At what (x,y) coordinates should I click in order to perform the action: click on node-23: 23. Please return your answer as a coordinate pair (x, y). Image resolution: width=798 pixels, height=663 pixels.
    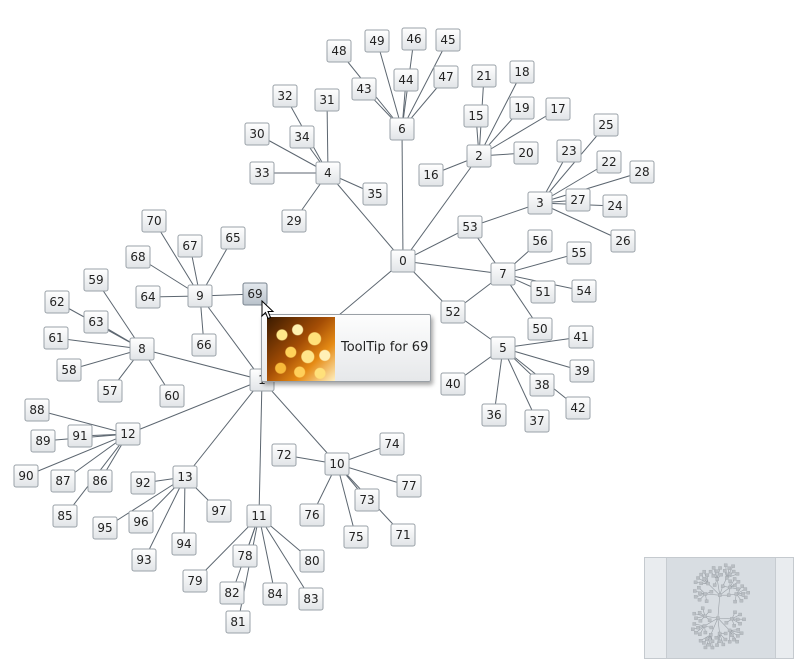
    Looking at the image, I should click on (569, 151).